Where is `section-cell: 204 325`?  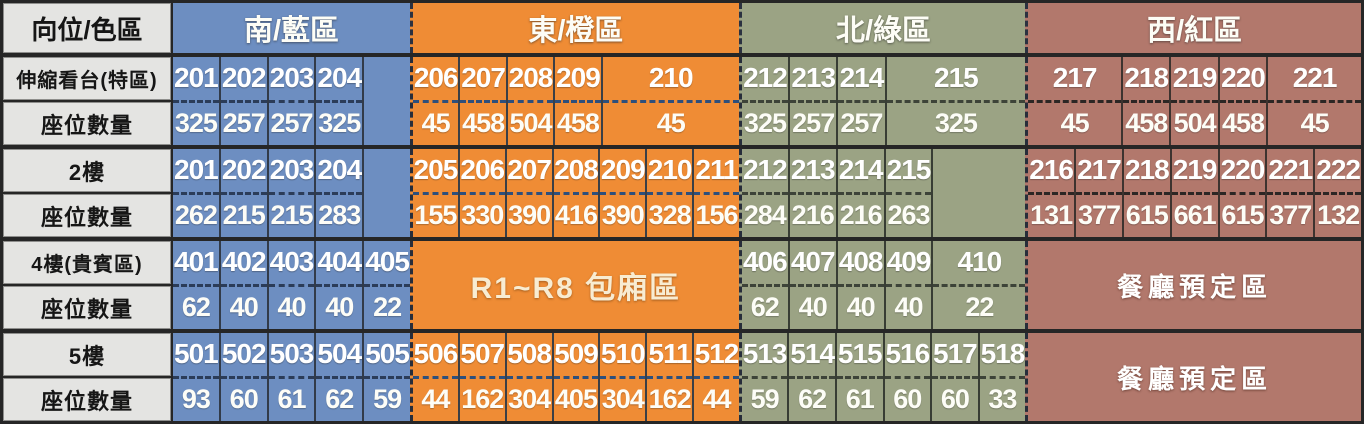
section-cell: 204 325 is located at coordinates (338, 101).